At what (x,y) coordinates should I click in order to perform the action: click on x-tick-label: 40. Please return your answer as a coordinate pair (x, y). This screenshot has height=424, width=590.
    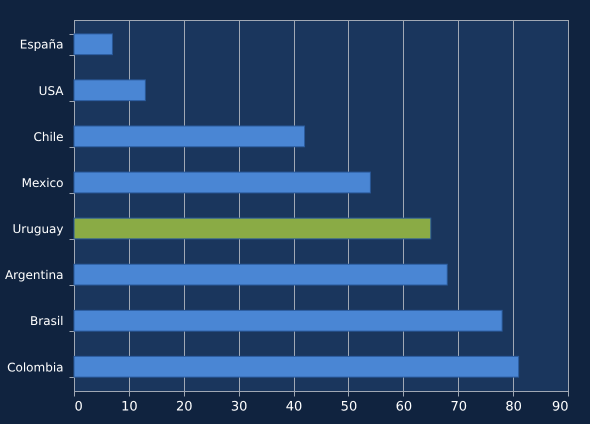
    Looking at the image, I should click on (294, 407).